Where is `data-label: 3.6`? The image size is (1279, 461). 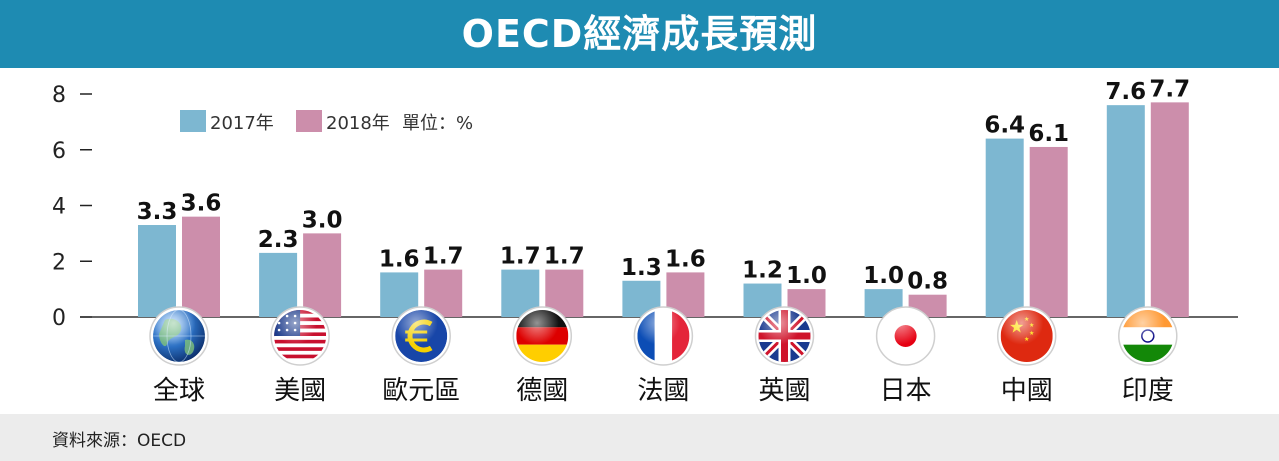
data-label: 3.6 is located at coordinates (201, 204).